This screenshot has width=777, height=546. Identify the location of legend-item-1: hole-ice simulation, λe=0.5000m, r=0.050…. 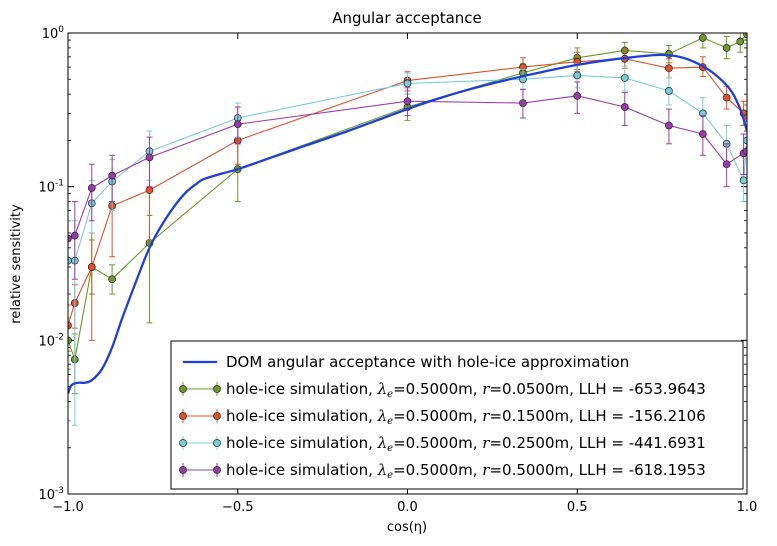
(442, 390).